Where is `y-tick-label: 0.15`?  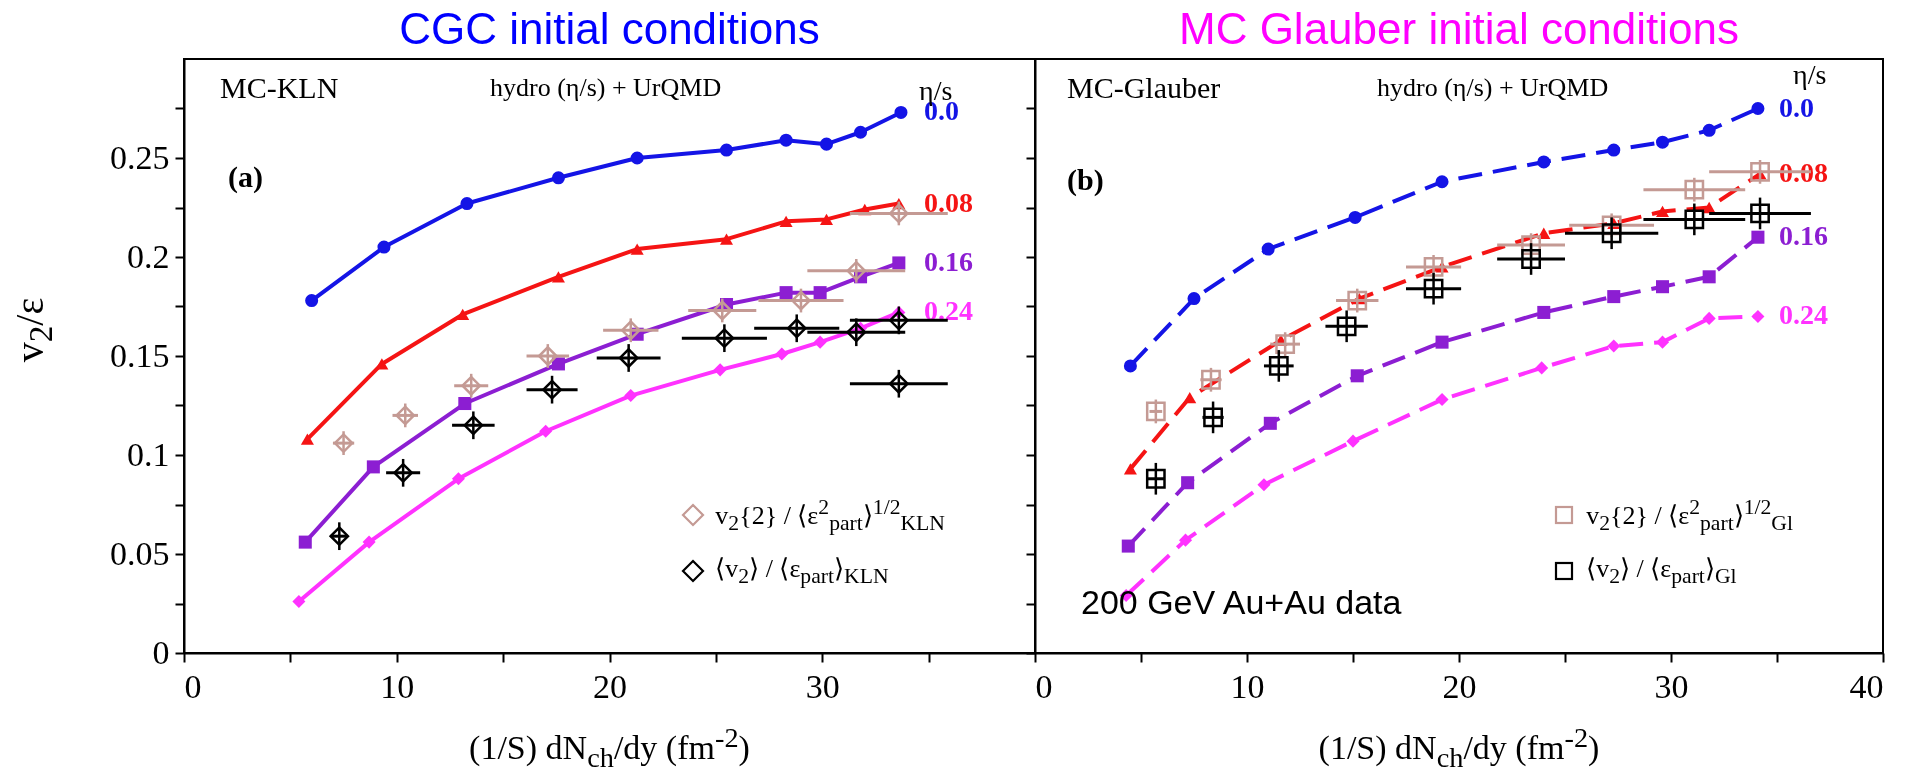 y-tick-label: 0.15 is located at coordinates (140, 355).